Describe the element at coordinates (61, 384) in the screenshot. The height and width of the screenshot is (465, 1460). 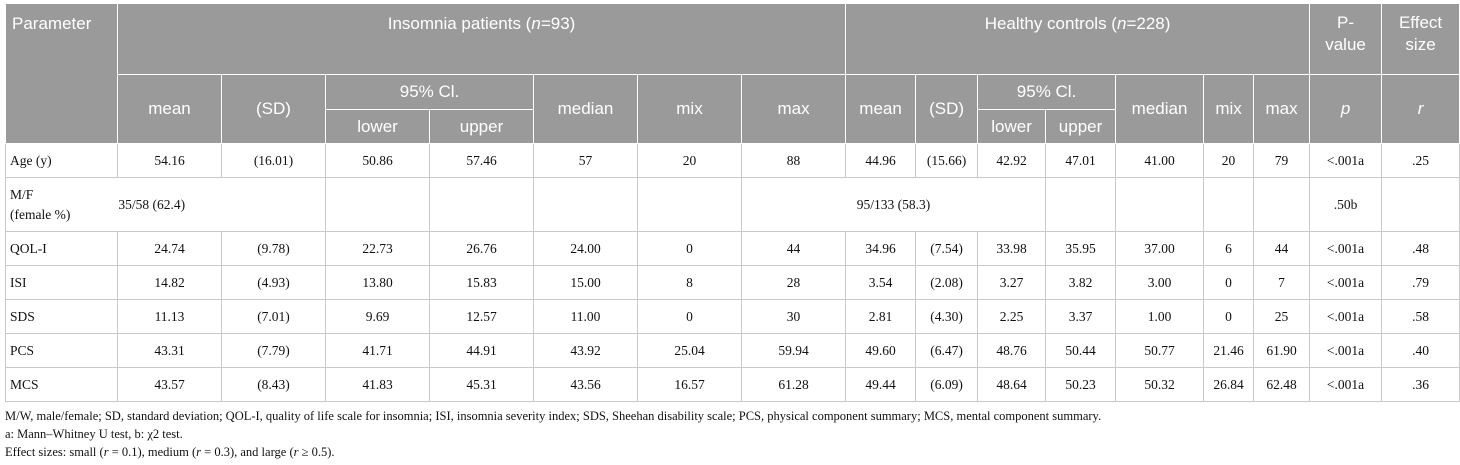
I see `row-label: MCS` at that location.